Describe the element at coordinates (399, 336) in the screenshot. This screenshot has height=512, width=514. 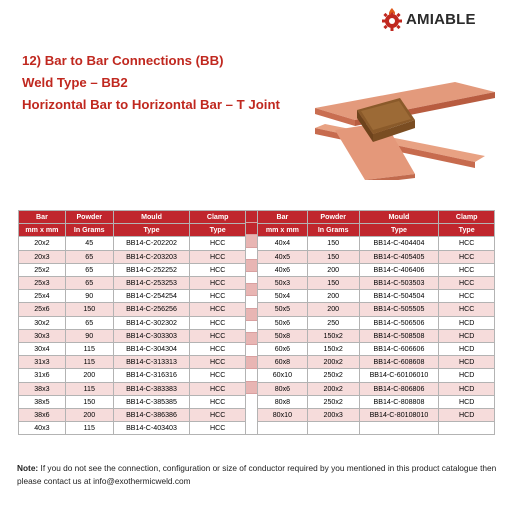
I see `mould-type: BB14-C-508508` at that location.